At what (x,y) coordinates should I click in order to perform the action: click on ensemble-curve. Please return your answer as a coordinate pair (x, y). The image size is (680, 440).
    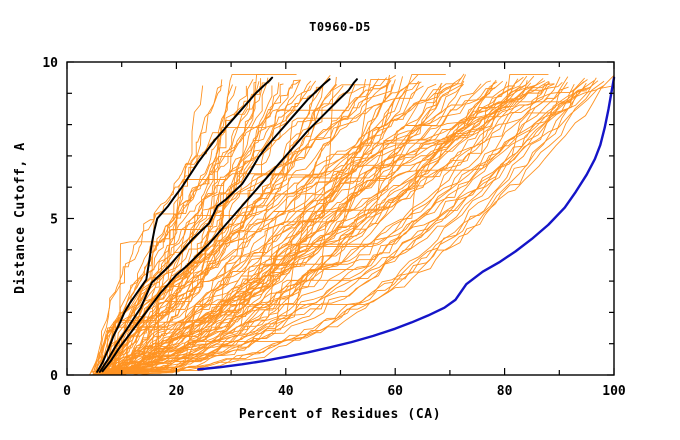
    Looking at the image, I should click on (184, 228).